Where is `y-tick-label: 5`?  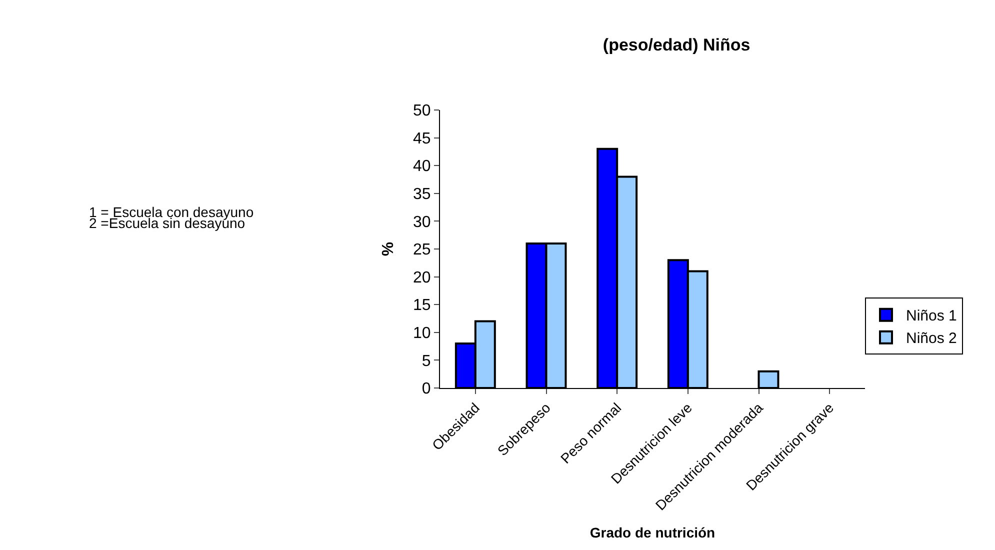
y-tick-label: 5 is located at coordinates (426, 361).